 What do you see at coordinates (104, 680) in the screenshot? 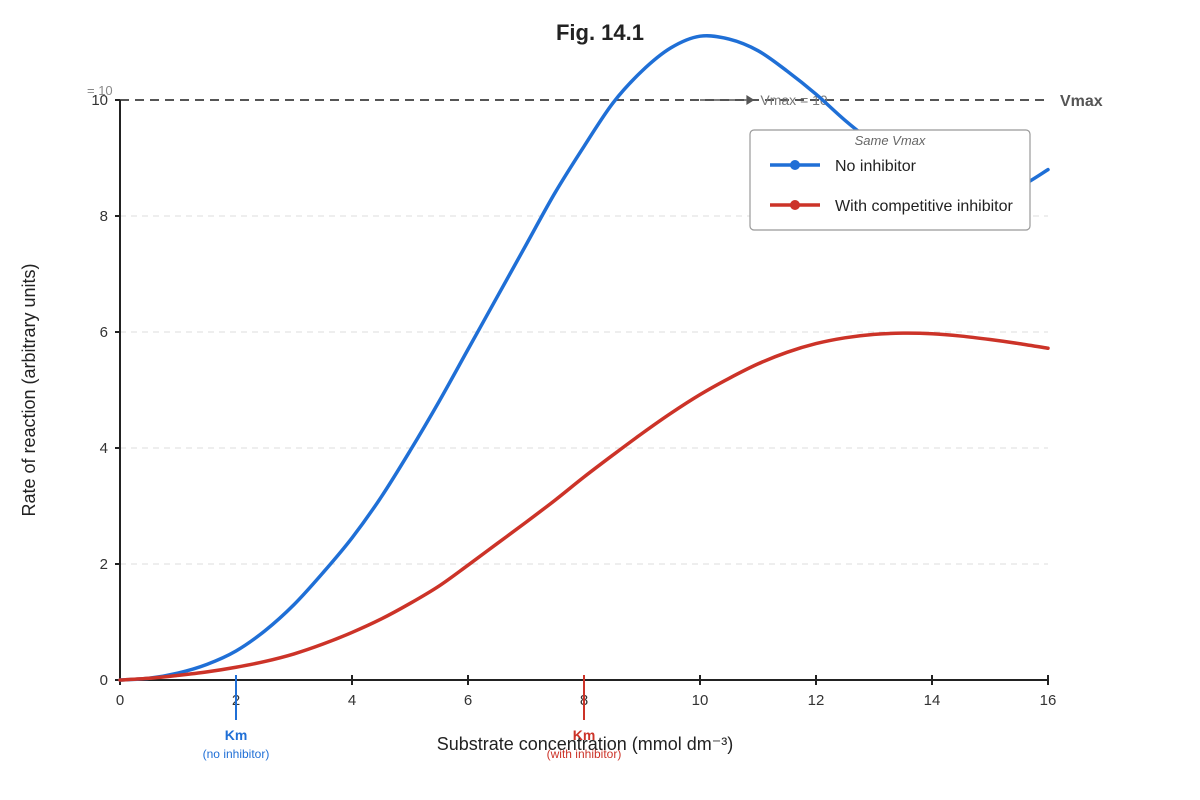
I see `y-tick-label: 0` at bounding box center [104, 680].